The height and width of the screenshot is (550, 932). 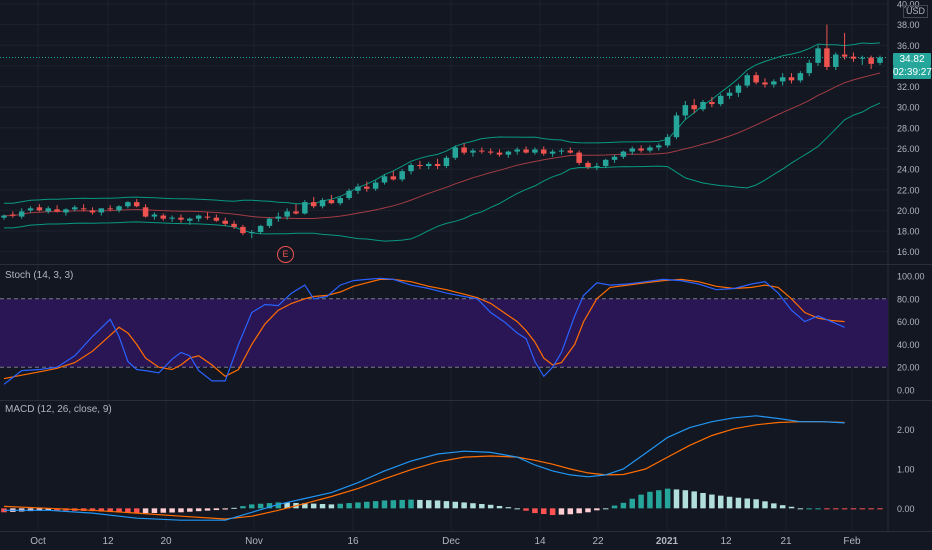 I want to click on stoch-tick-label: 80.00, so click(x=908, y=299).